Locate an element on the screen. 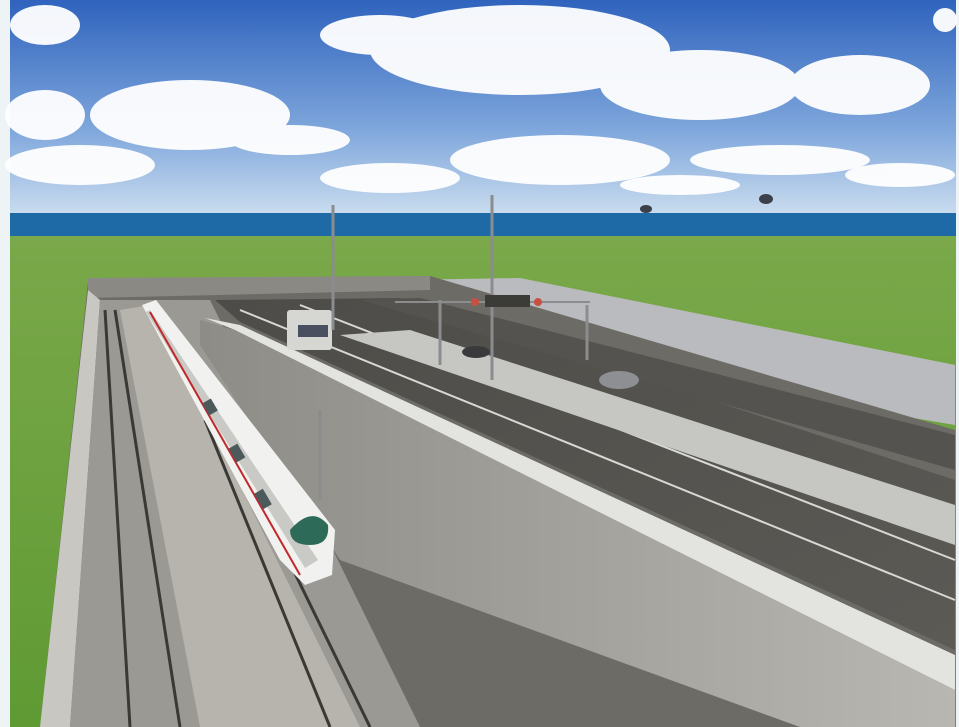 The image size is (959, 727). overpass is located at coordinates (259, 287).